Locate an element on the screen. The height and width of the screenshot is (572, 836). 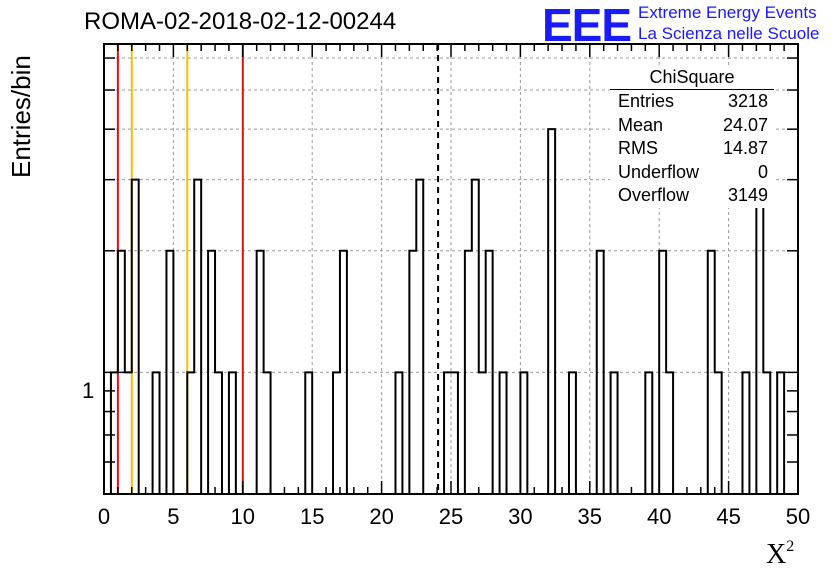
x-tick-label: 30 is located at coordinates (520, 516).